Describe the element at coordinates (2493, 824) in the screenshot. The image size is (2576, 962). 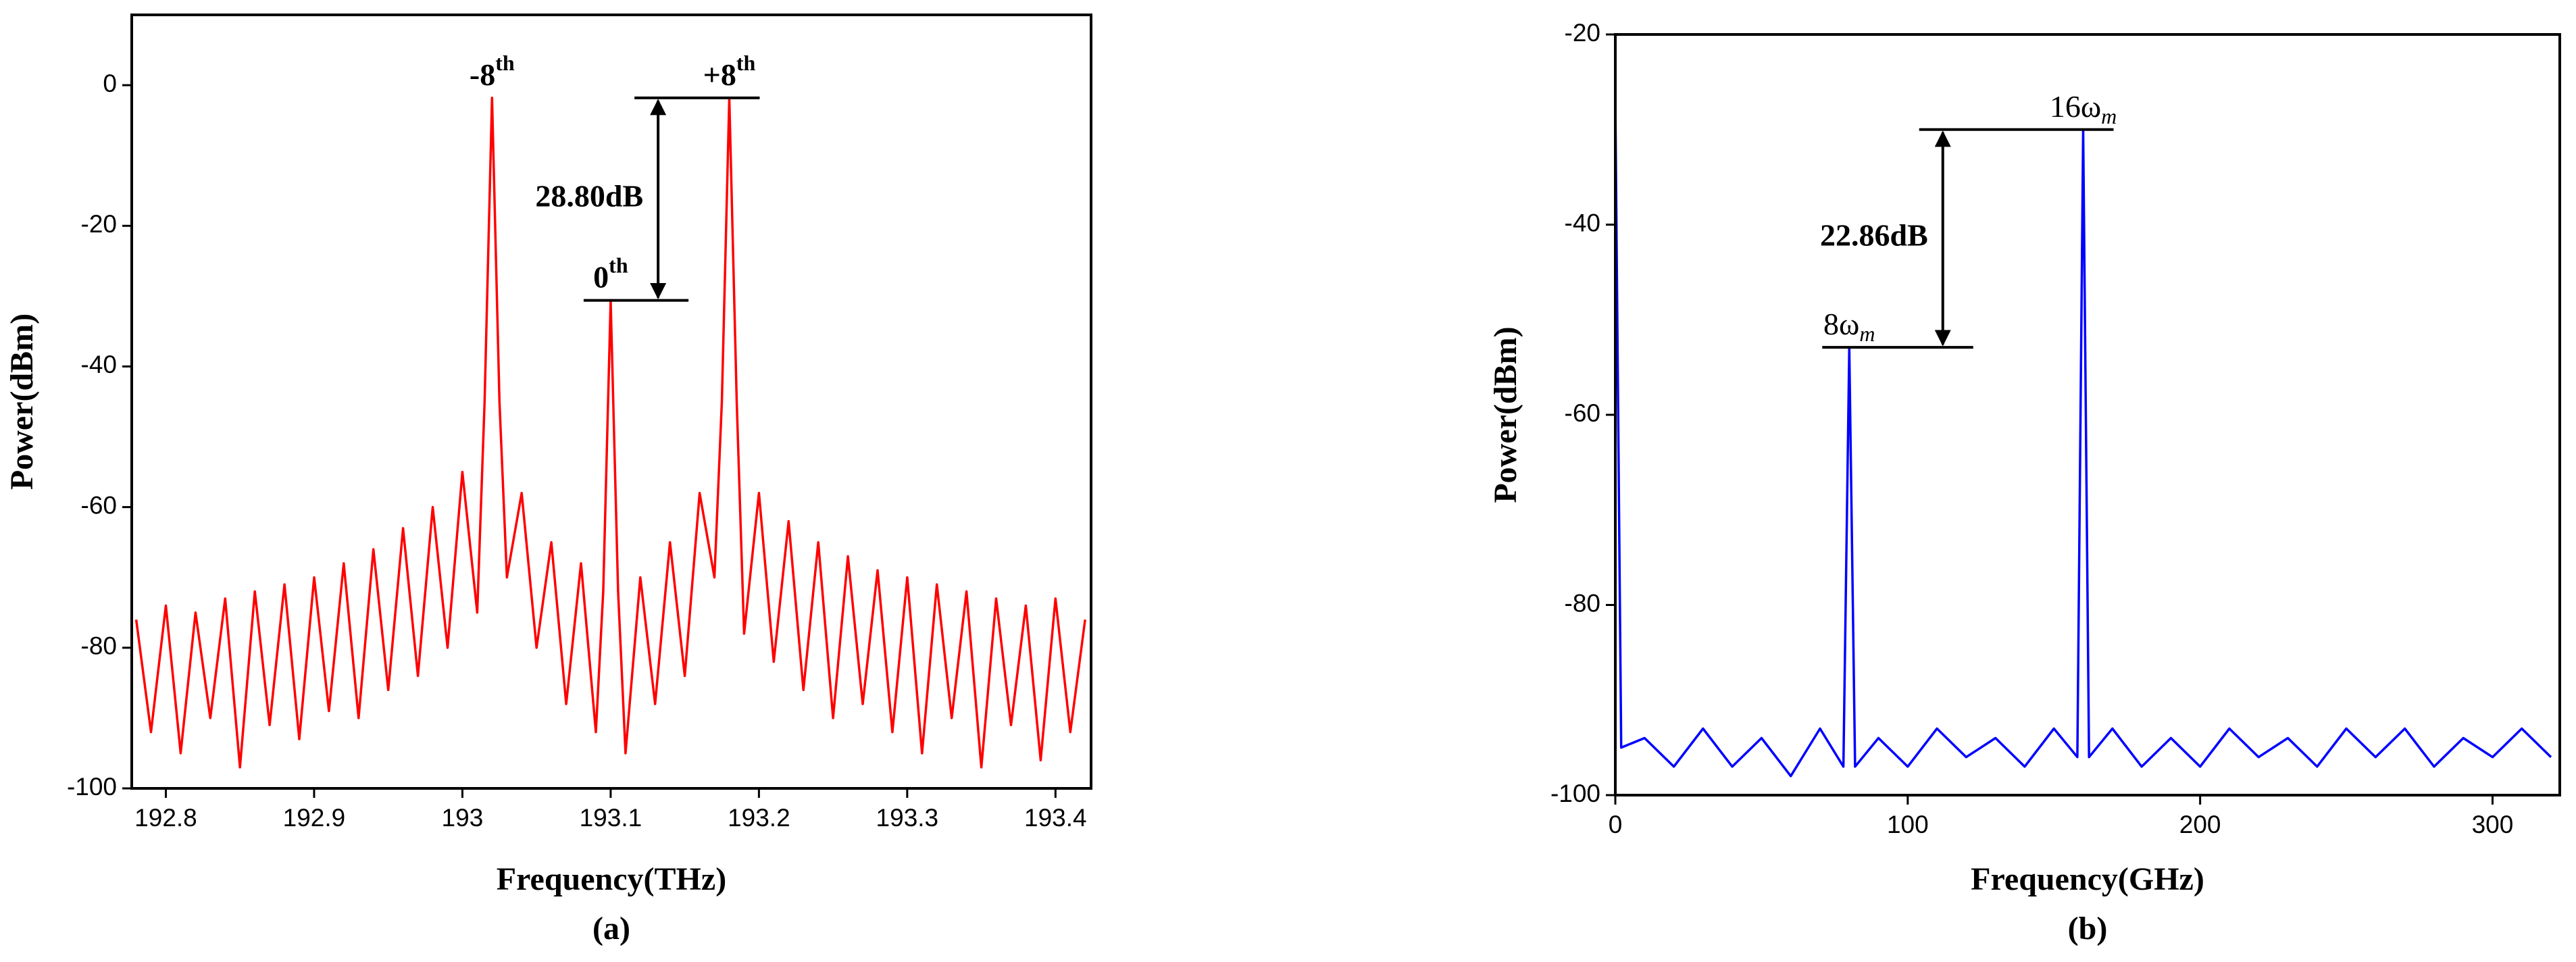
I see `x-tick-label: 300` at that location.